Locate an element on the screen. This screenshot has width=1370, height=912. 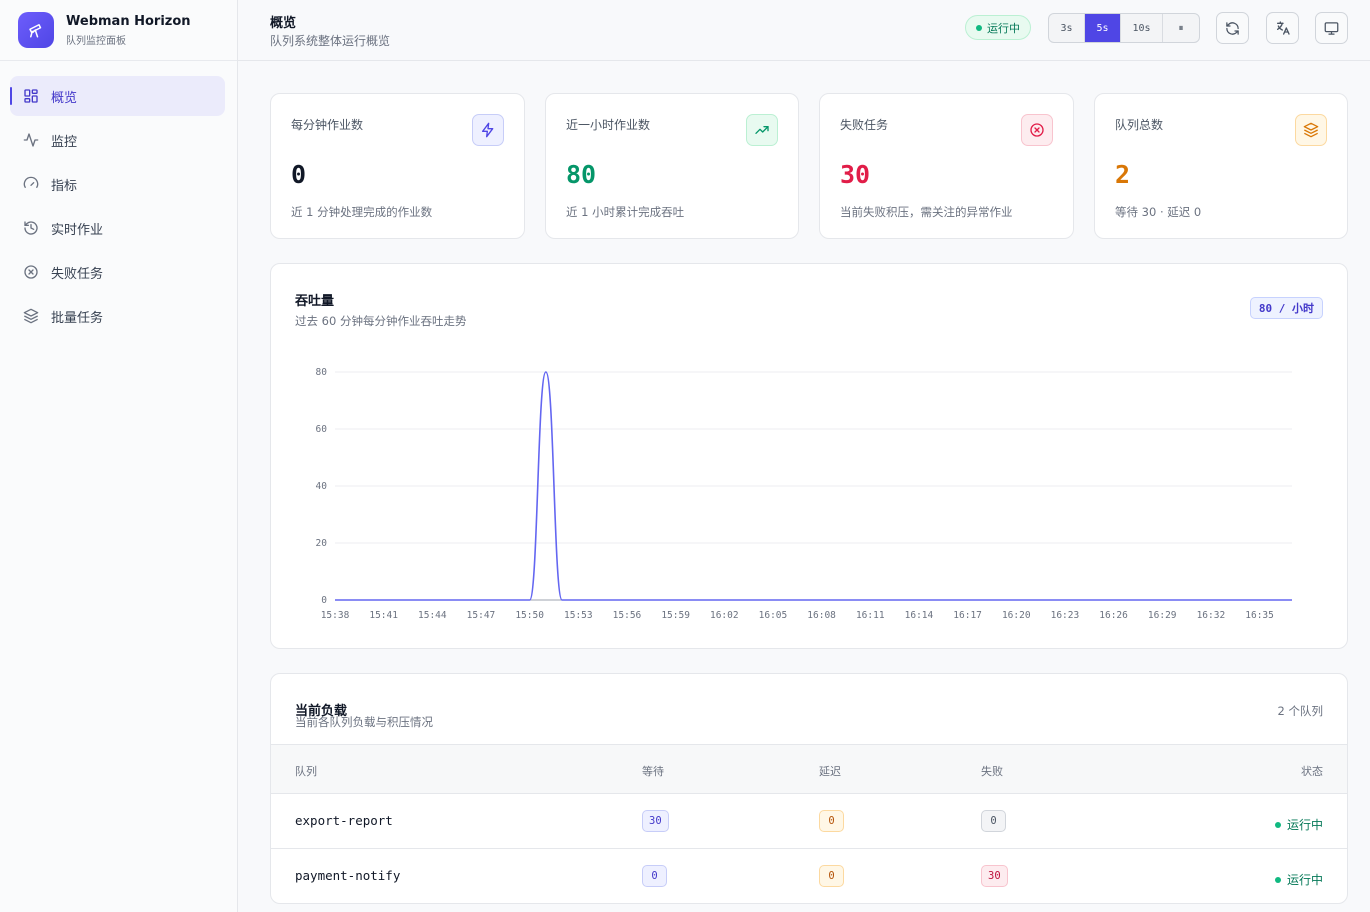
x-tick-label: 15:53 is located at coordinates (578, 615).